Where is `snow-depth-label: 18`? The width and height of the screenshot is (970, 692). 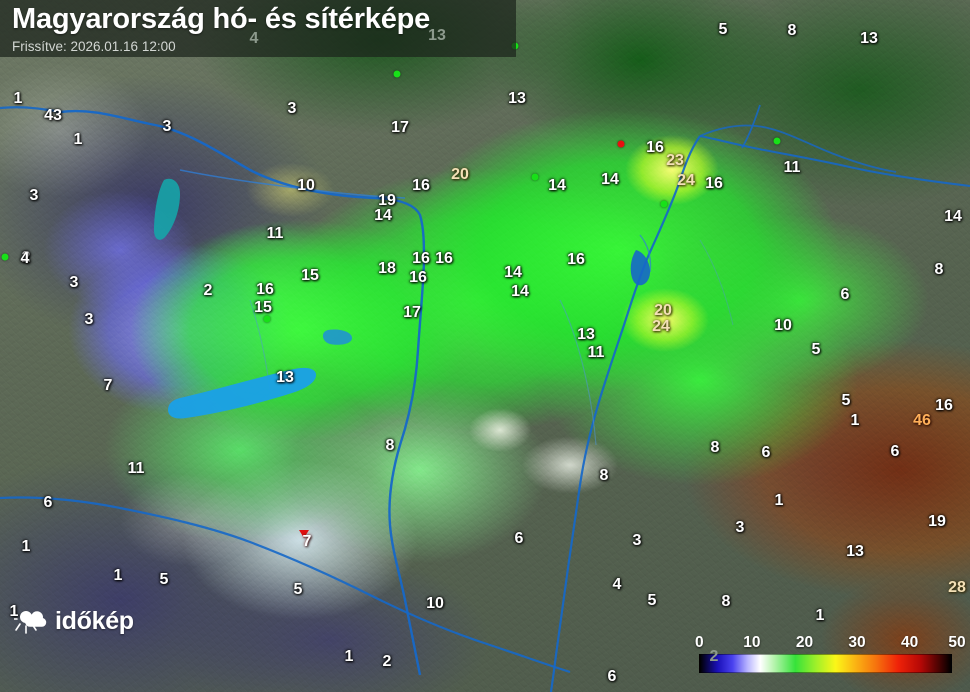
snow-depth-label: 18 is located at coordinates (387, 268).